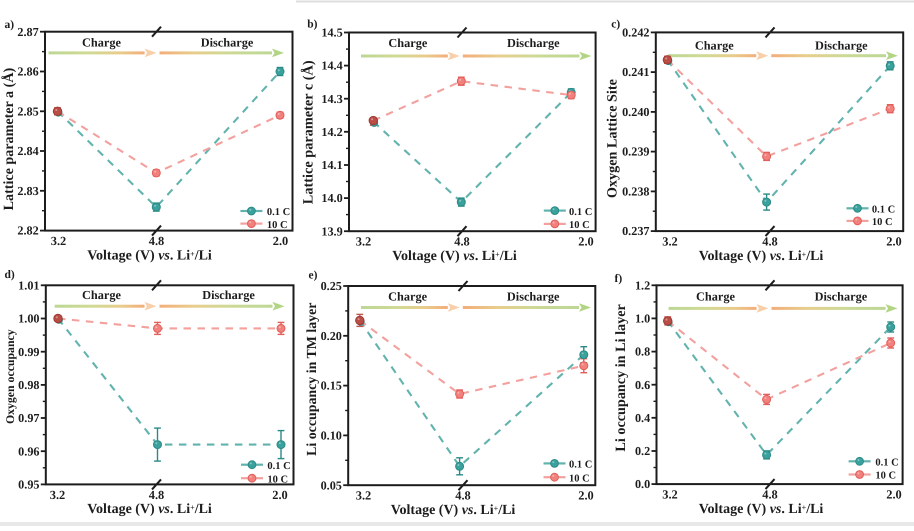 Image resolution: width=914 pixels, height=531 pixels. Describe the element at coordinates (28, 451) in the screenshot. I see `svg-text: 0.96` at that location.